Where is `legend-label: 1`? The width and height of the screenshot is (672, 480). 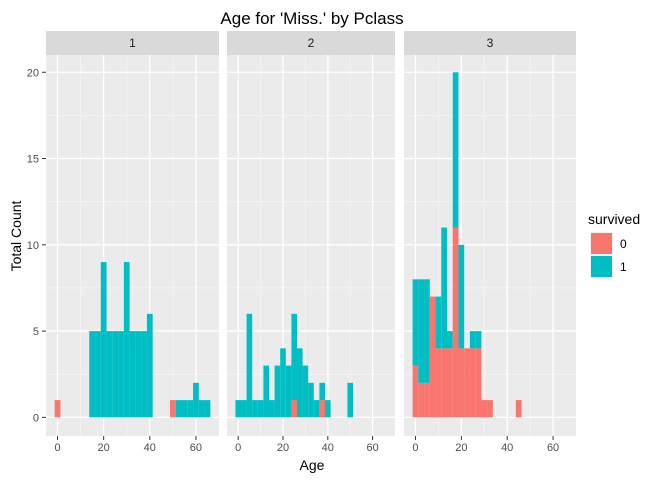 legend-label: 1 is located at coordinates (623, 267).